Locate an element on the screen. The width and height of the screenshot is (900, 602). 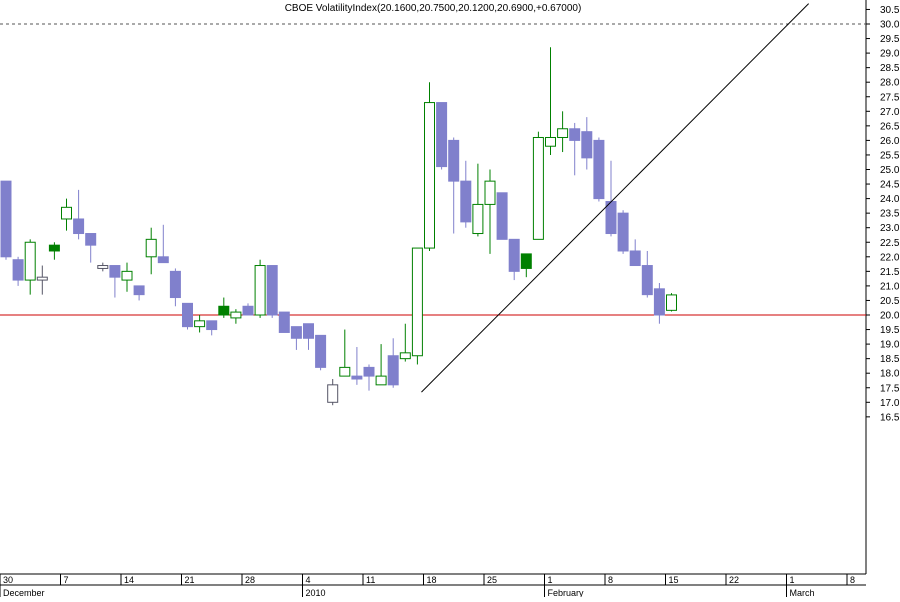
x-tick-label: 8 is located at coordinates (852, 580).